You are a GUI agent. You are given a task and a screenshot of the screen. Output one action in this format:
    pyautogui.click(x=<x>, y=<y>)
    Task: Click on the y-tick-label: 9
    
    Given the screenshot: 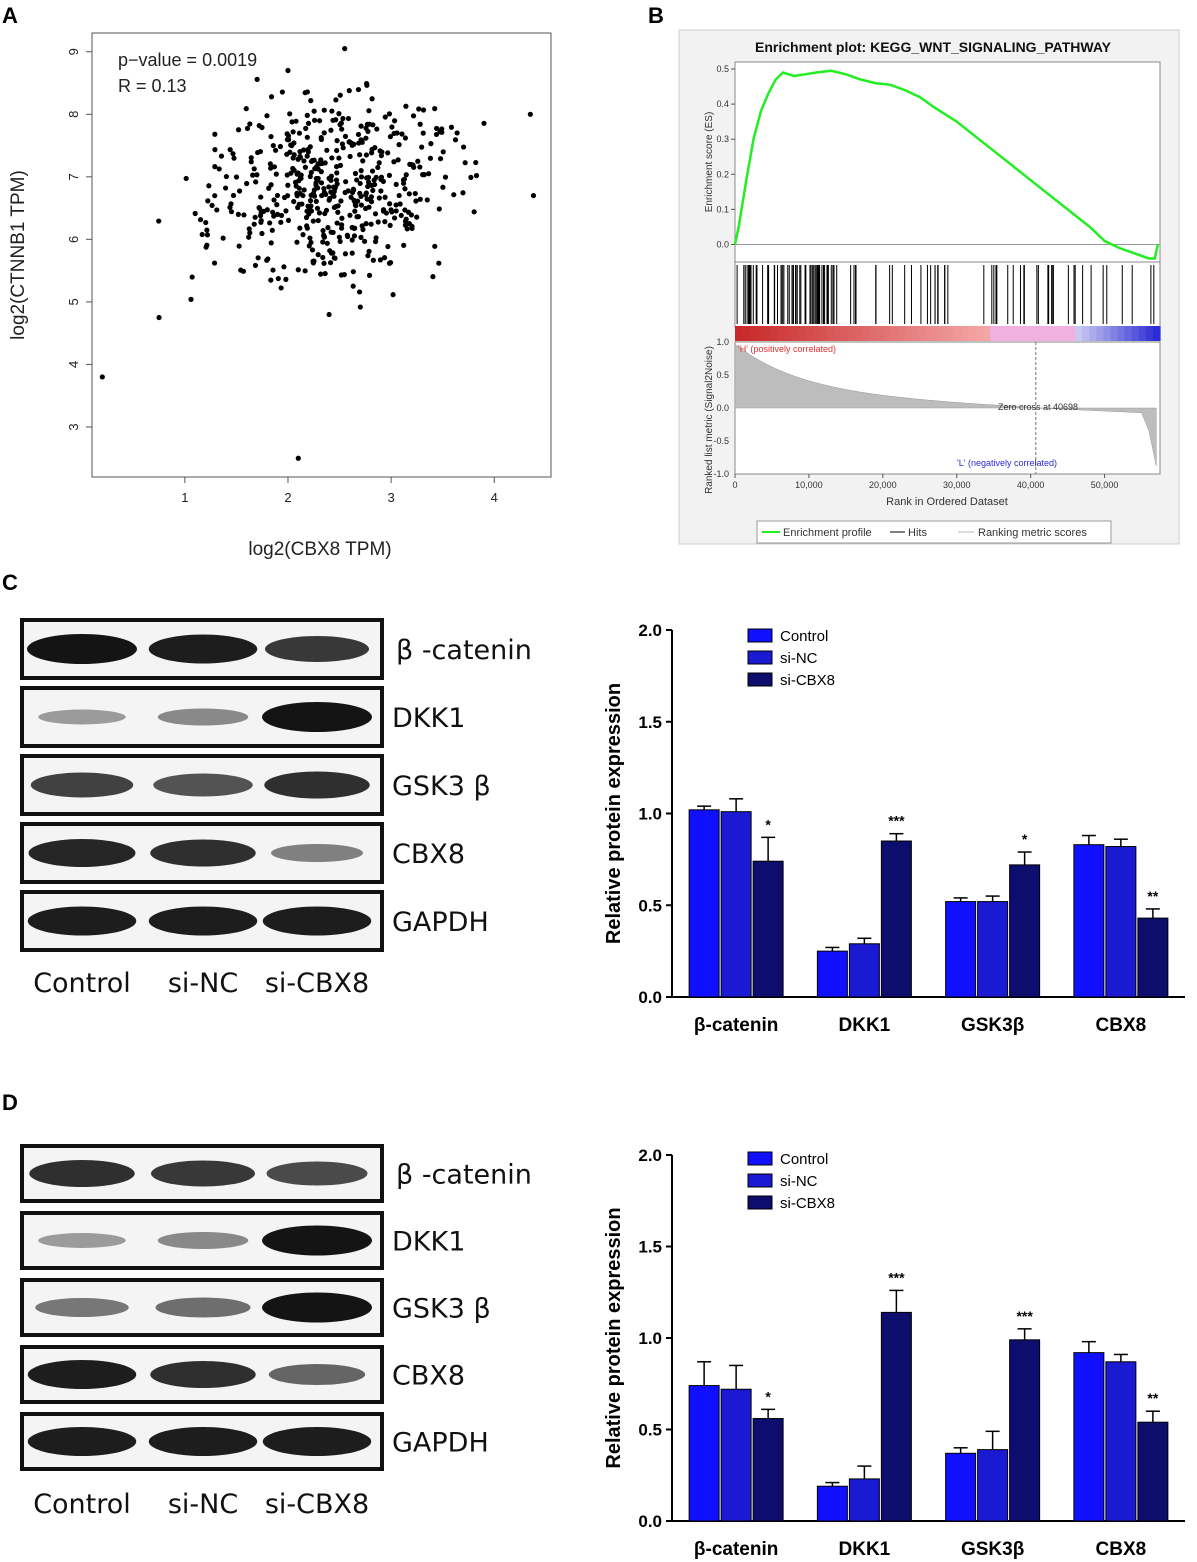 What is the action you would take?
    pyautogui.click(x=73, y=51)
    